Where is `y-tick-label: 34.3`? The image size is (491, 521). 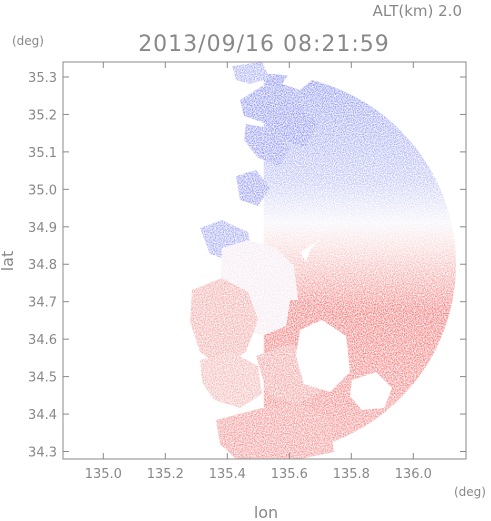 y-tick-label: 34.3 is located at coordinates (42, 453).